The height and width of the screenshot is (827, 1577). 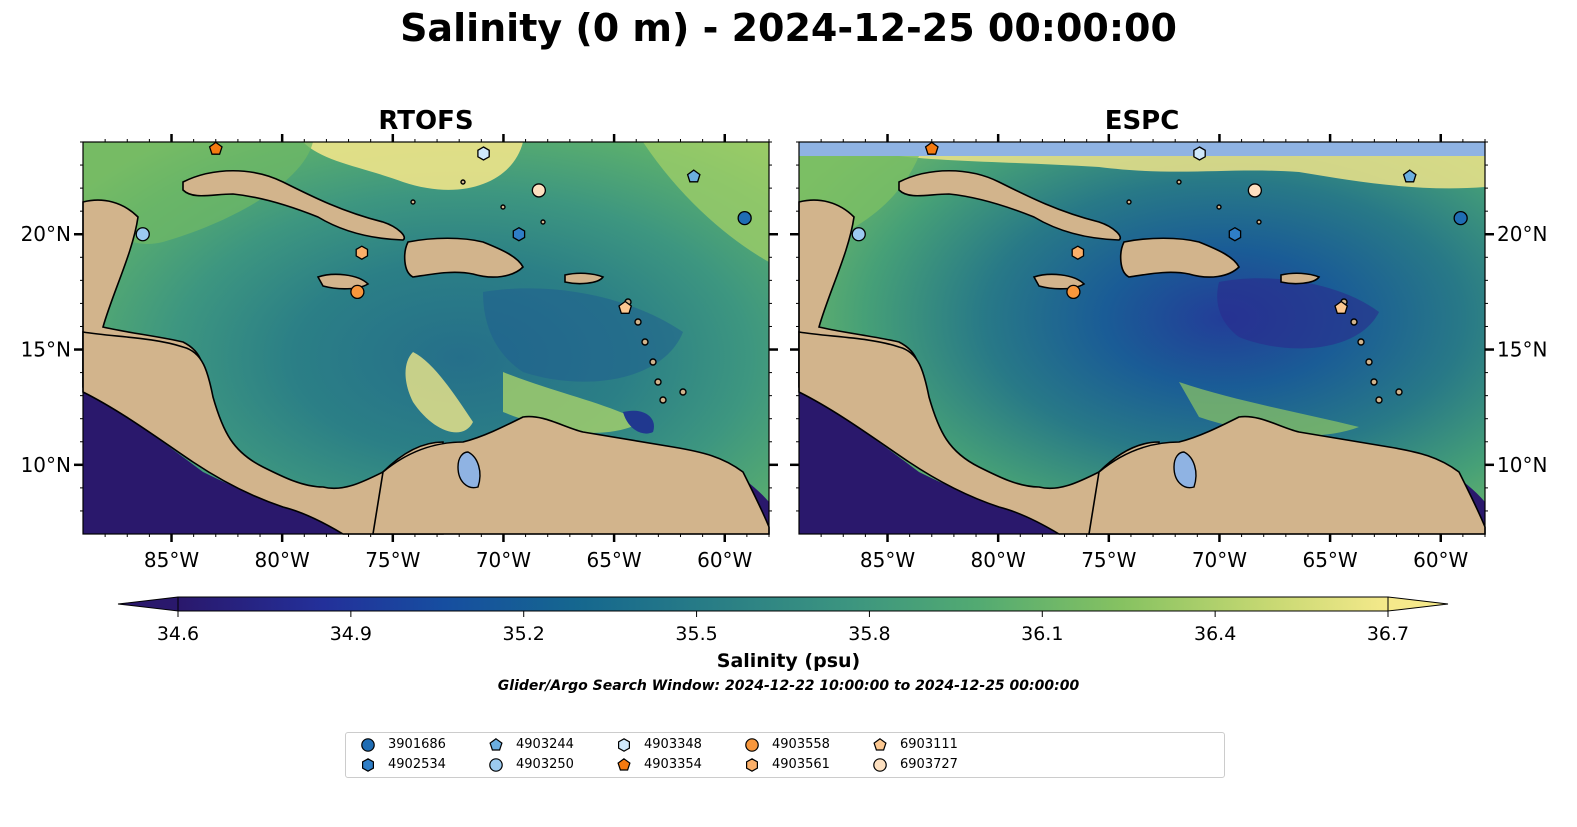 What do you see at coordinates (524, 634) in the screenshot?
I see `colorbar-tick-label: 35.2` at bounding box center [524, 634].